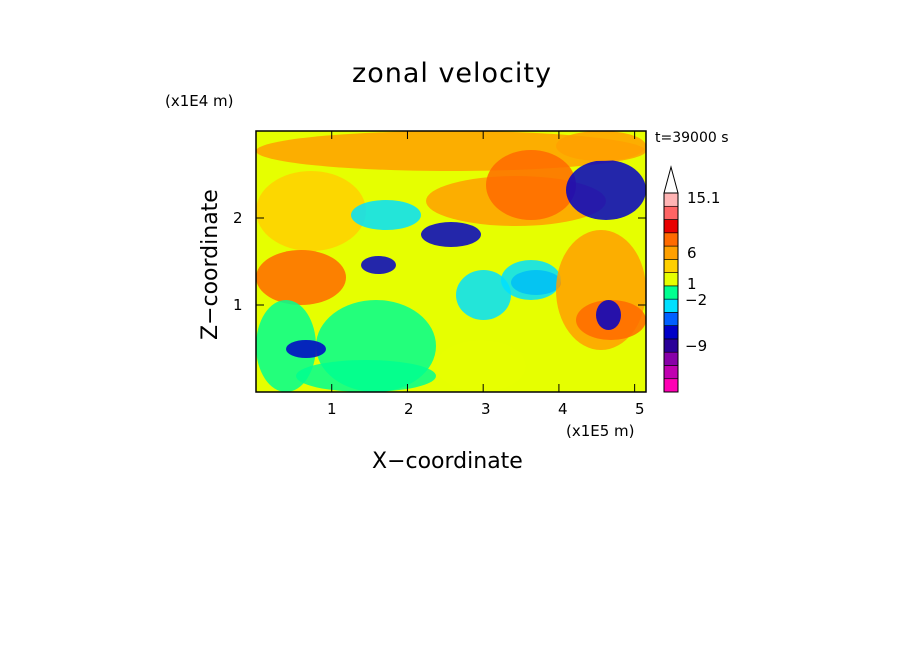 Image resolution: width=904 pixels, height=654 pixels. What do you see at coordinates (600, 431) in the screenshot?
I see `x-unit-label: (x1E5 m)` at bounding box center [600, 431].